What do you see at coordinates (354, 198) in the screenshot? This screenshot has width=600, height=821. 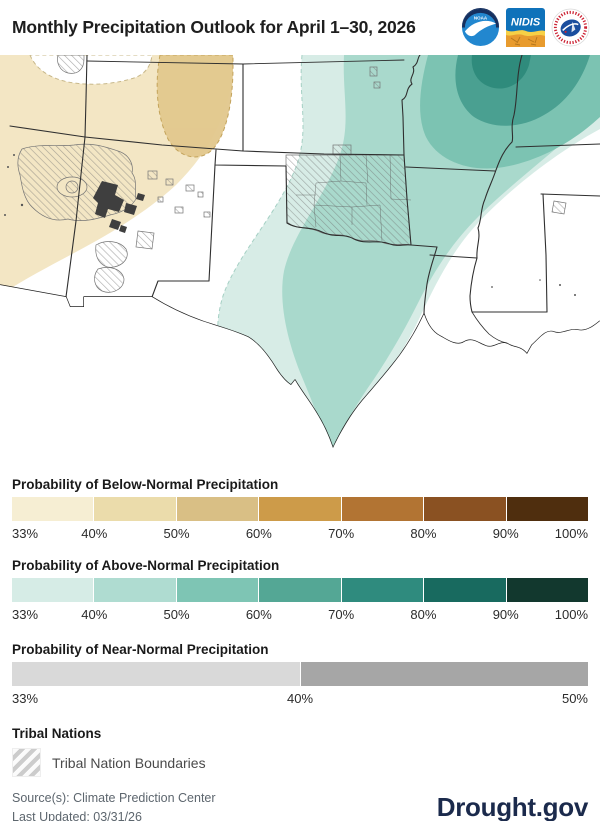 I see `tribal-internal-boundaries` at bounding box center [354, 198].